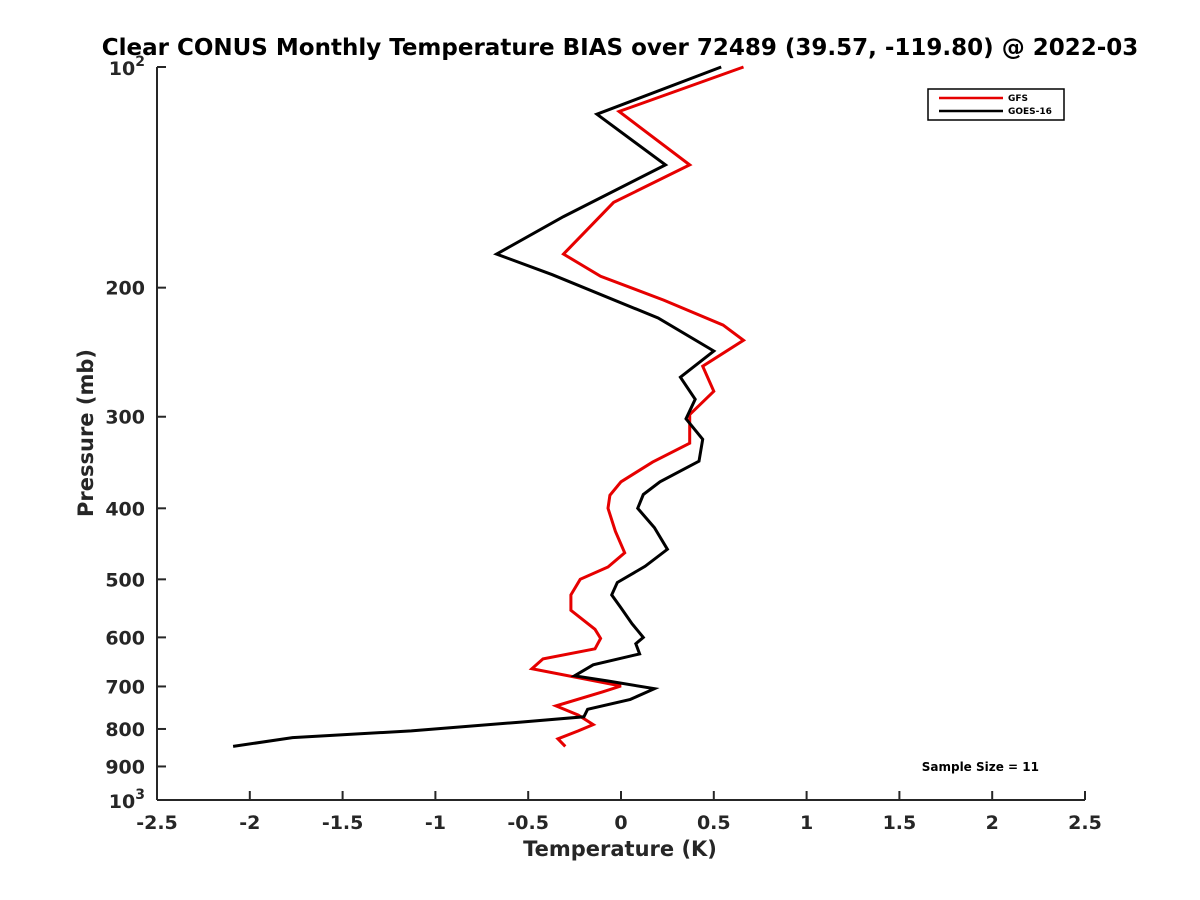 The width and height of the screenshot is (1200, 900). Describe the element at coordinates (86, 433) in the screenshot. I see `y-axis-label: Pressure (mb)` at that location.